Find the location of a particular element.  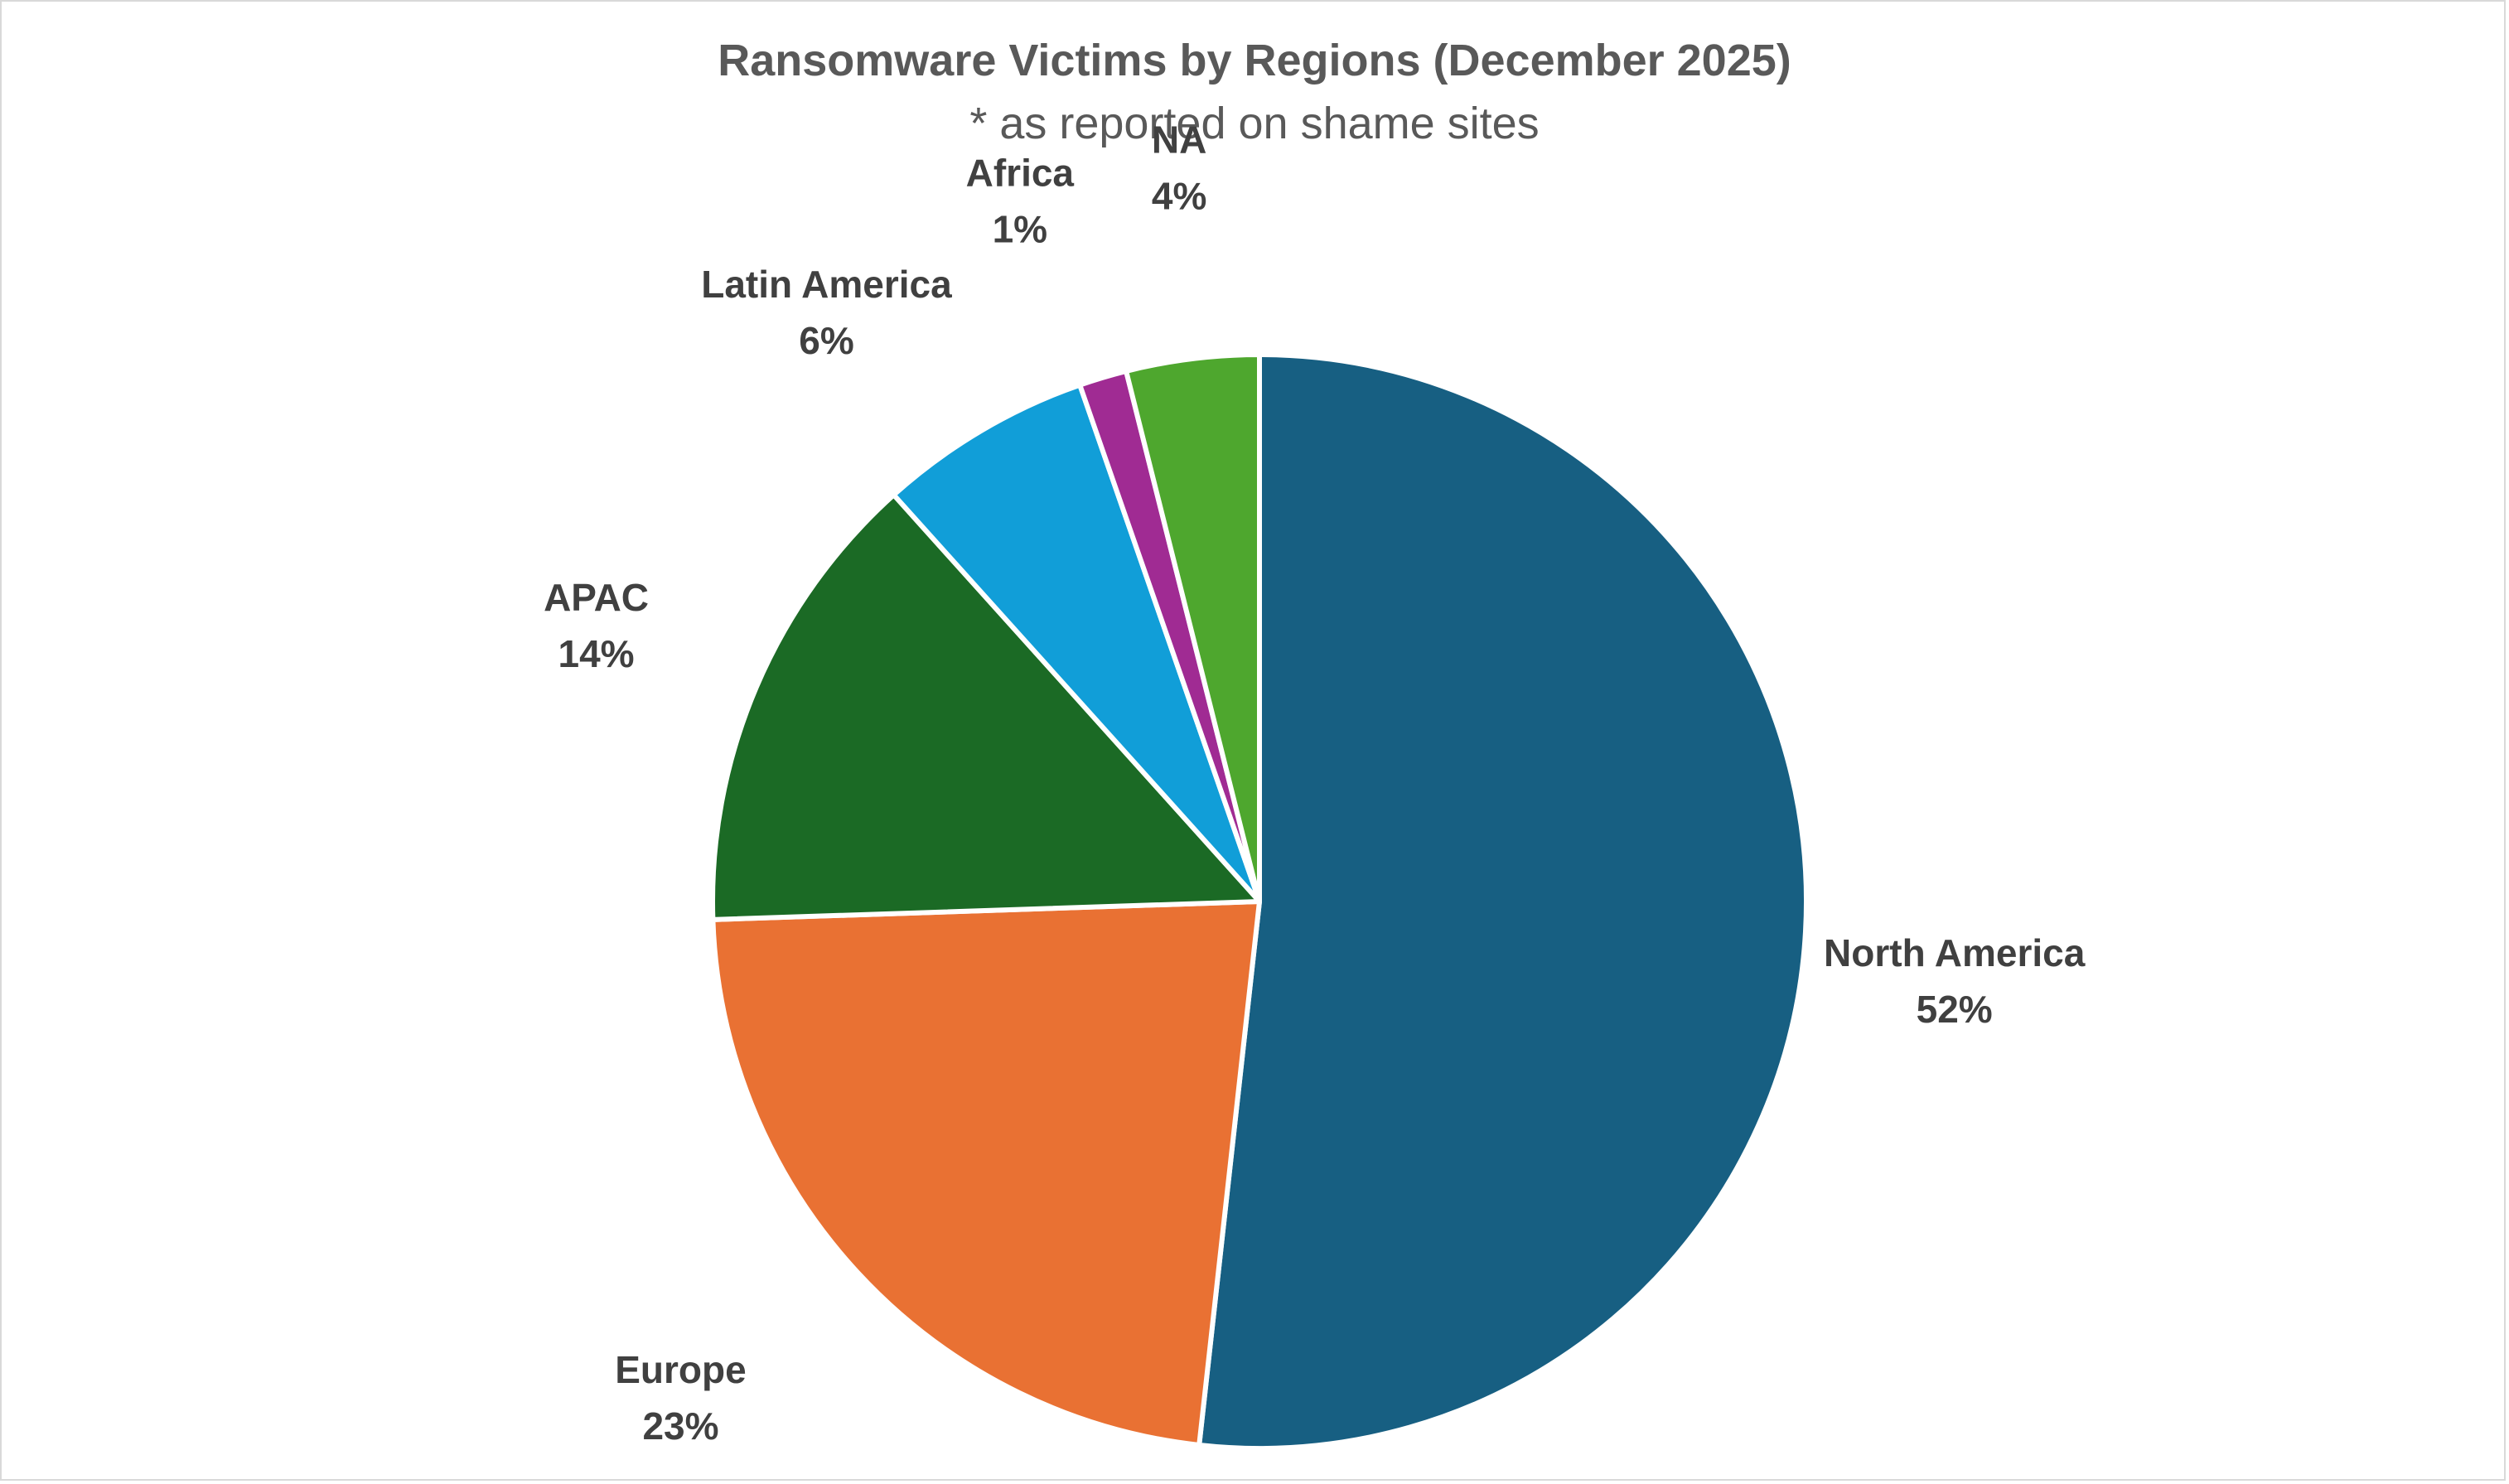

pie-slice-latin-america is located at coordinates (1076, 643).